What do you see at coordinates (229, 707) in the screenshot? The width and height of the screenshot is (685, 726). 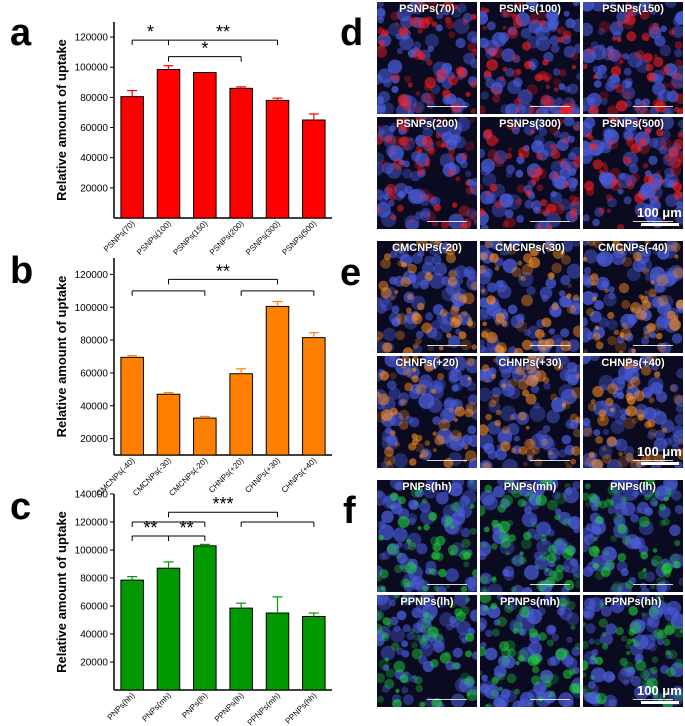 I see `x-tick-label: PPNPs(lh)` at bounding box center [229, 707].